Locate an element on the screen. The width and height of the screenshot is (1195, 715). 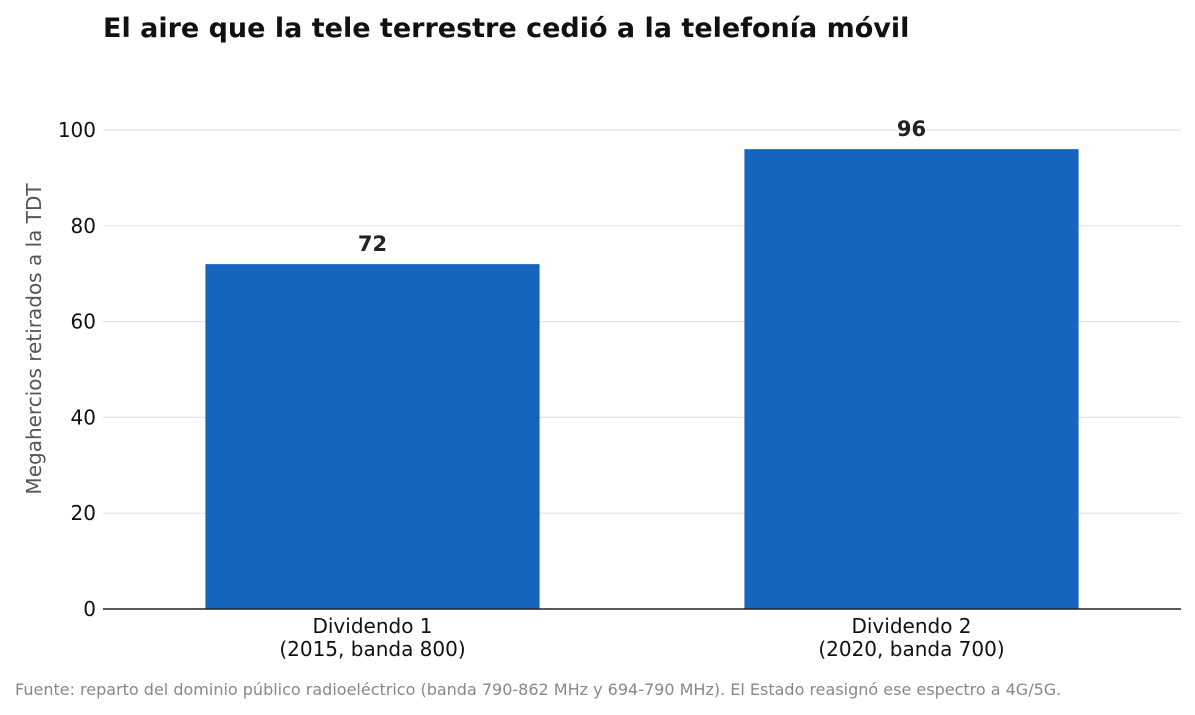
y-tick-label: 80 is located at coordinates (83, 226).